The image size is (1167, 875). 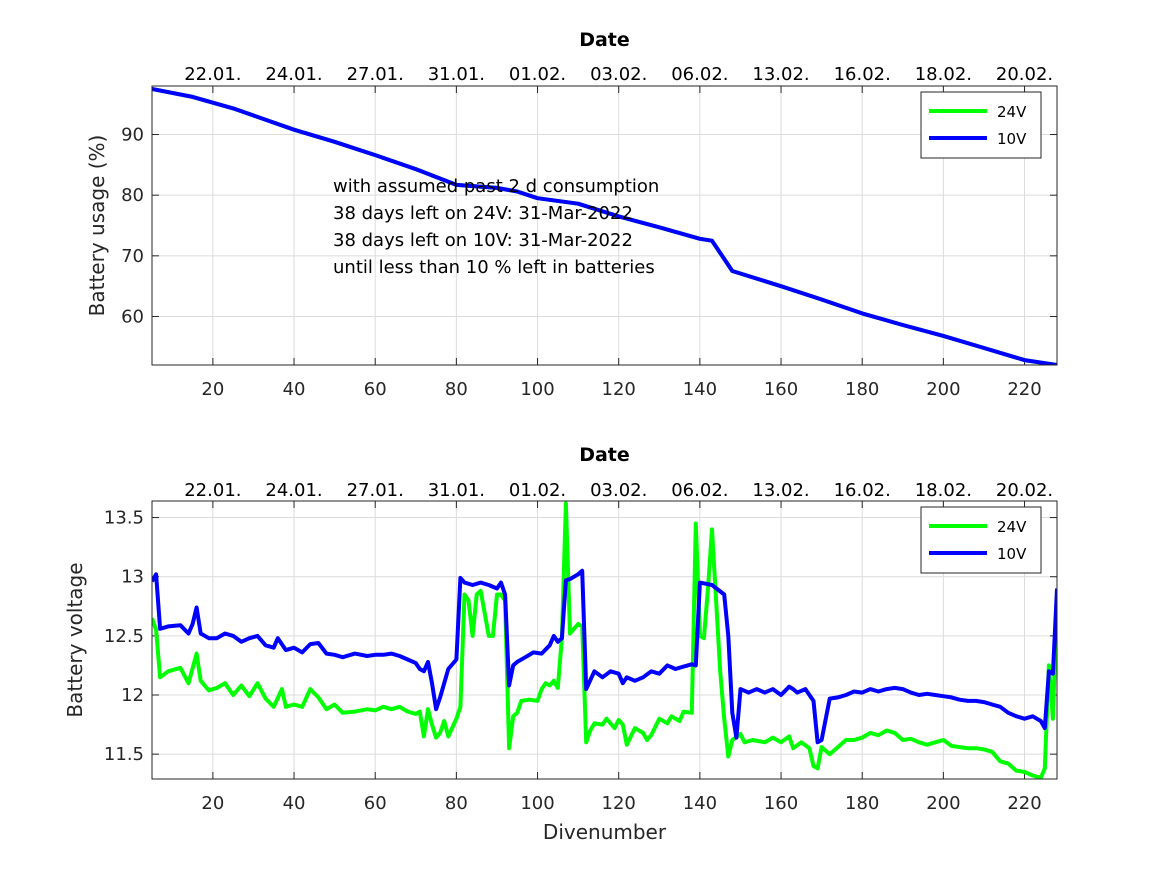 What do you see at coordinates (132, 135) in the screenshot?
I see `y-tick-label: 90` at bounding box center [132, 135].